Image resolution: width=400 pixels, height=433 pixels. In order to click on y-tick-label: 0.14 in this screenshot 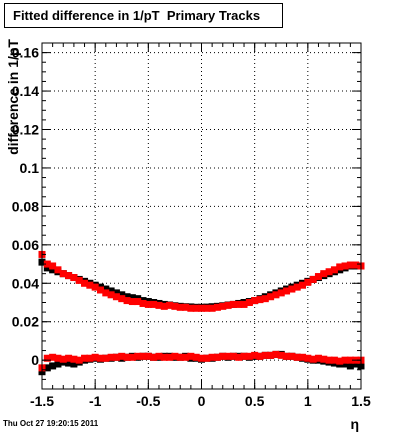, I will do `click(25, 91)`.